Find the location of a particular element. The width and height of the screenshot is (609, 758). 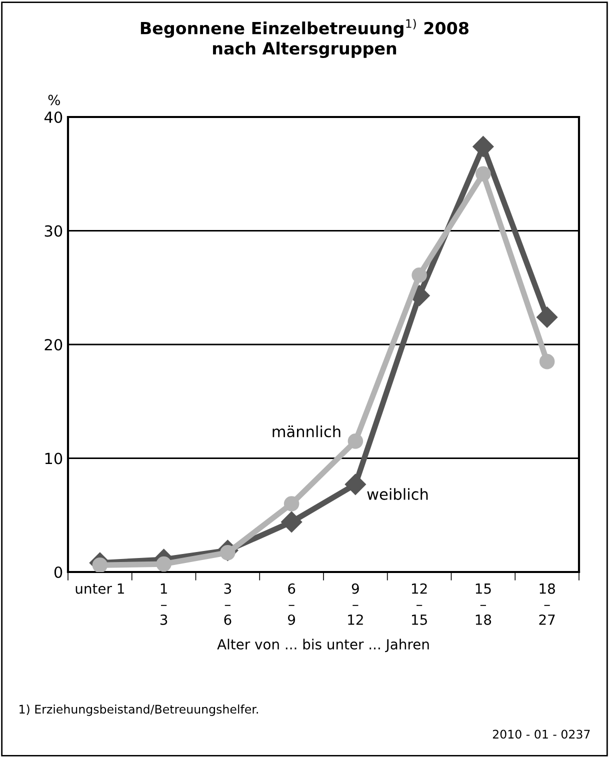

y-tick-label: 30 is located at coordinates (53, 231).